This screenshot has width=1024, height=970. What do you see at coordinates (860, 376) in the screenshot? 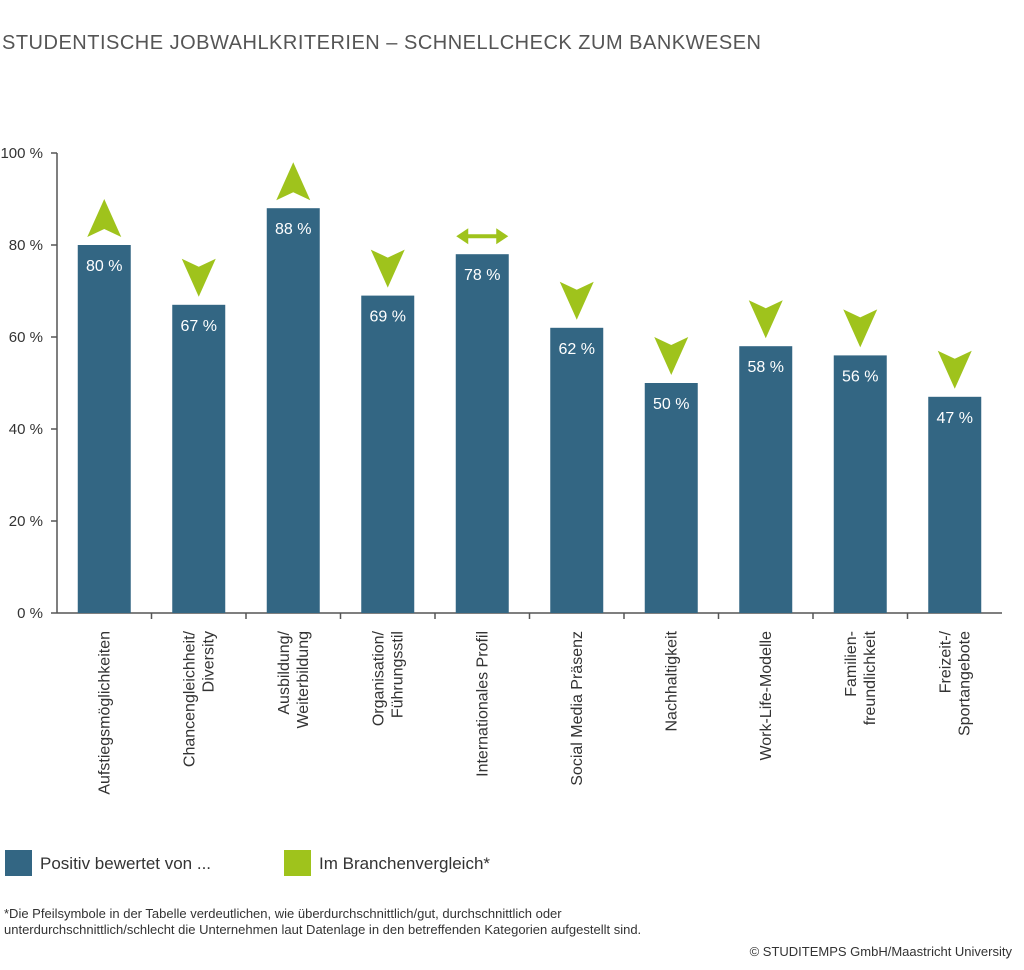
I see `value-label: 56 %` at bounding box center [860, 376].